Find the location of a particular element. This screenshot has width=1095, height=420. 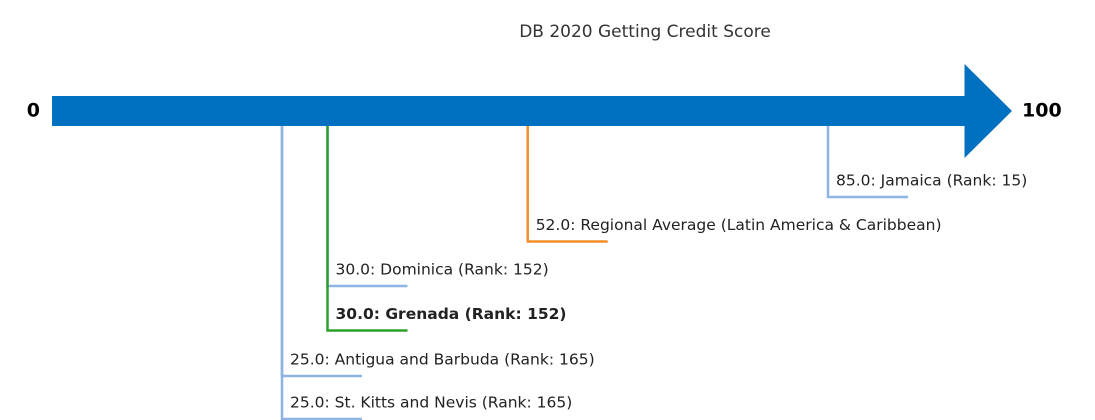

x-tick-label: 0 is located at coordinates (33, 111).